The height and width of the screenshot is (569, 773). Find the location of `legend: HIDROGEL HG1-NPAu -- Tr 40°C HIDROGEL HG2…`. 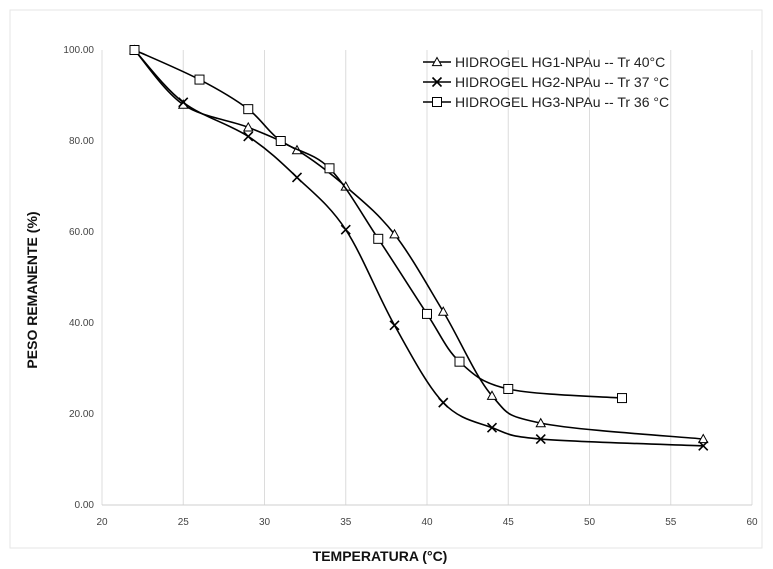

legend: HIDROGEL HG1-NPAu -- Tr 40°C HIDROGEL HG2… is located at coordinates (546, 82).